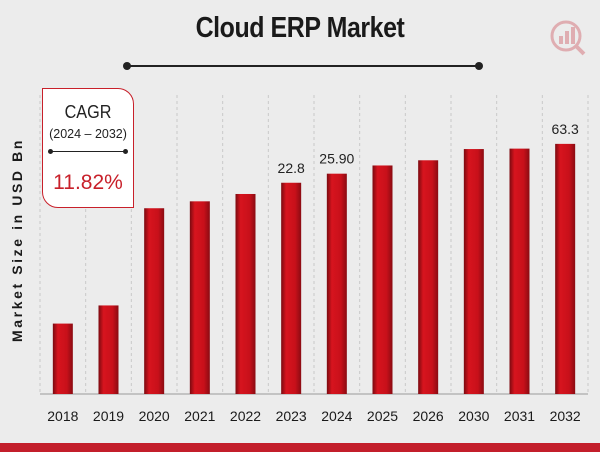  What do you see at coordinates (88, 112) in the screenshot?
I see `cagr-title: CAGR` at bounding box center [88, 112].